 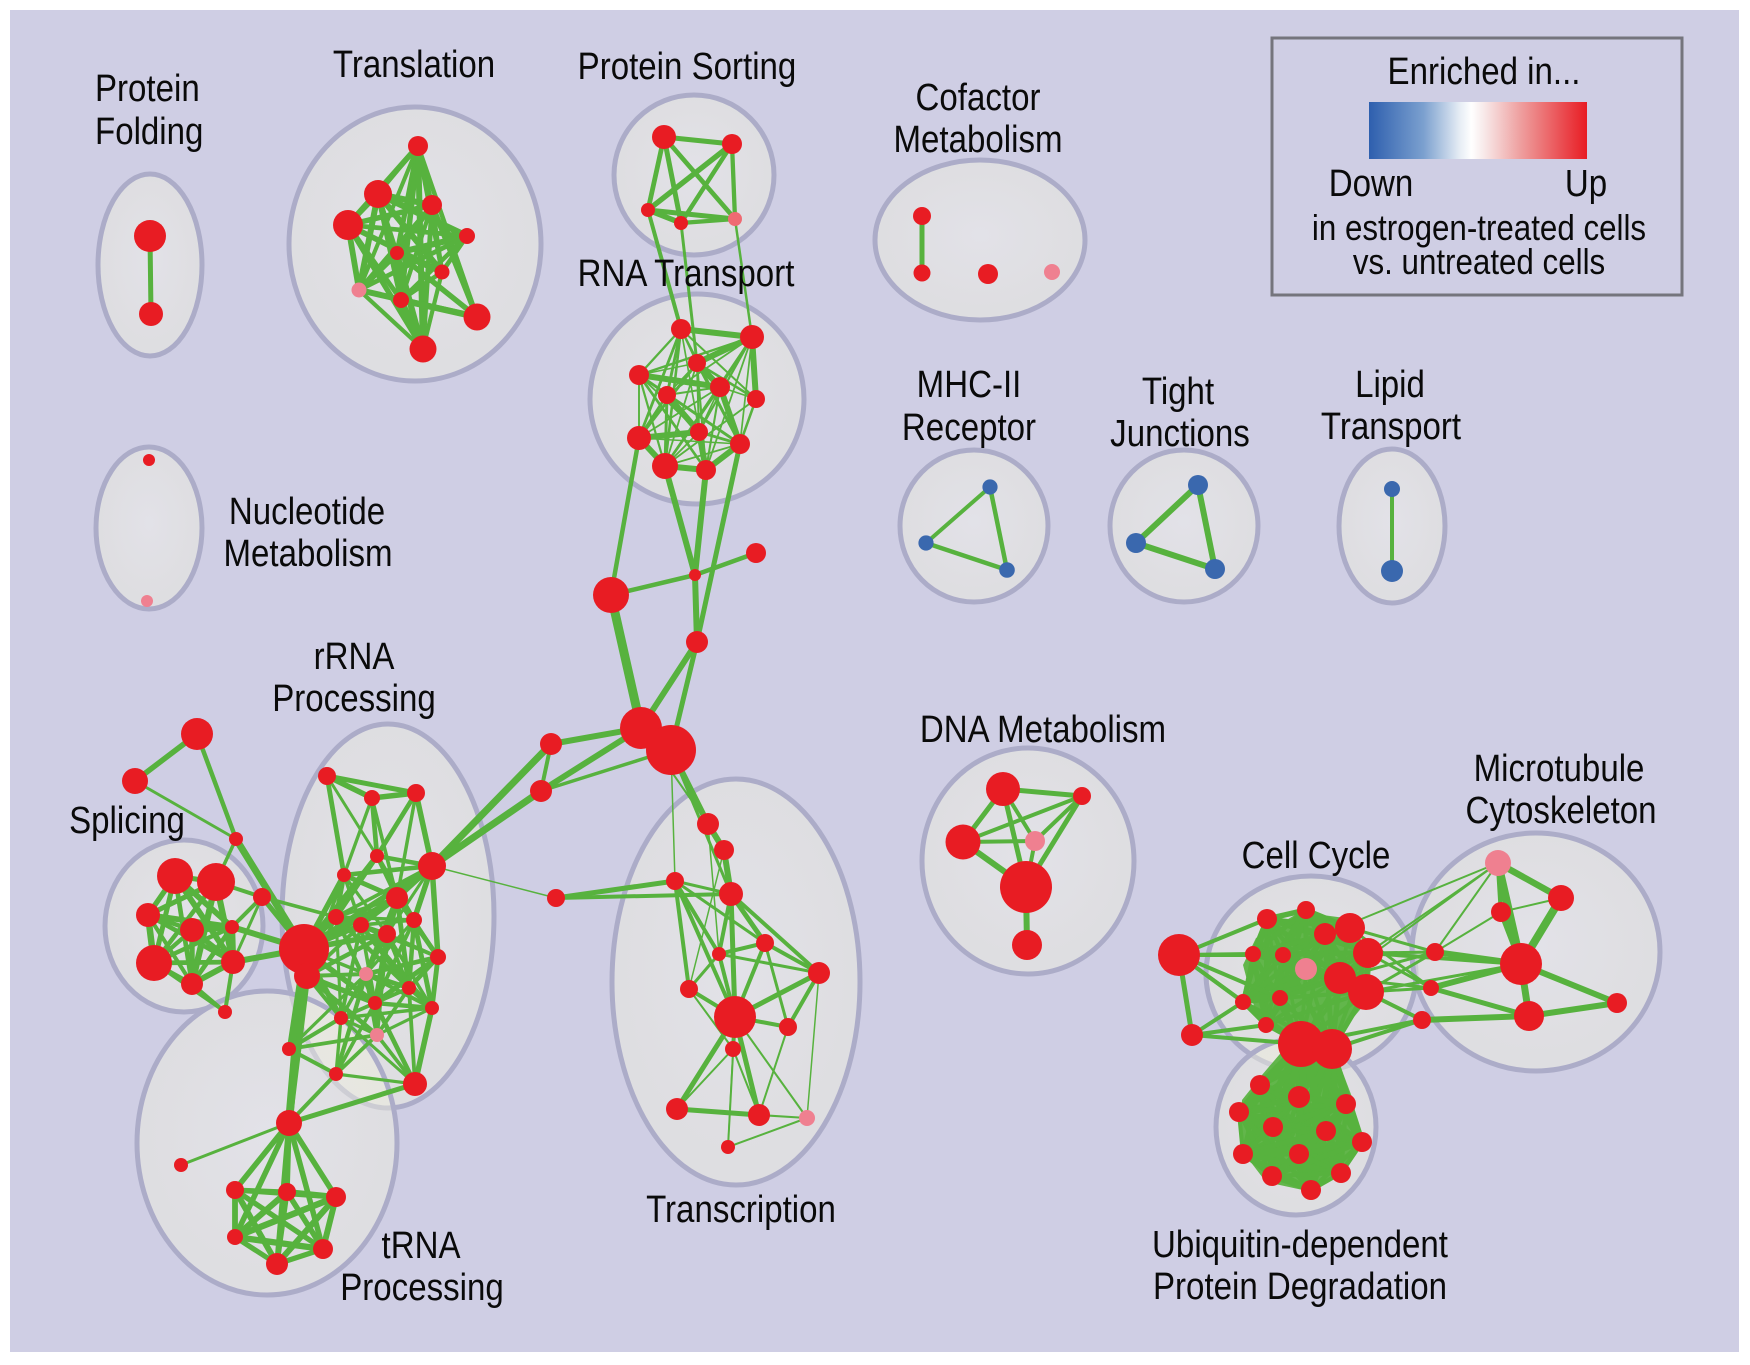 What do you see at coordinates (1178, 391) in the screenshot?
I see `svg-text: Tight` at bounding box center [1178, 391].